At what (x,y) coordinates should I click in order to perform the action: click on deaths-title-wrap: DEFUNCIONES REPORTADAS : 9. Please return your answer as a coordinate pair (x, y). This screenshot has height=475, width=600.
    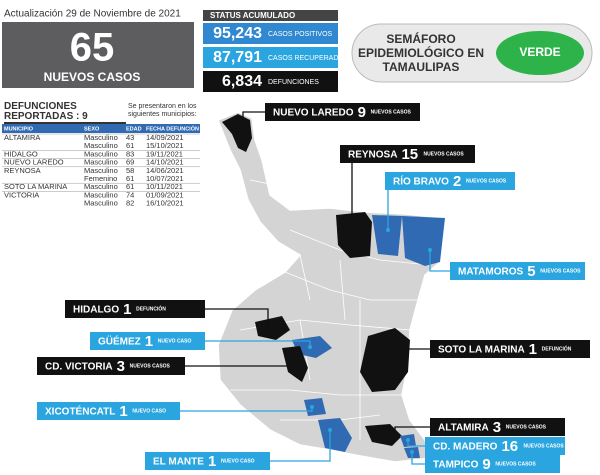
    Looking at the image, I should click on (65, 113).